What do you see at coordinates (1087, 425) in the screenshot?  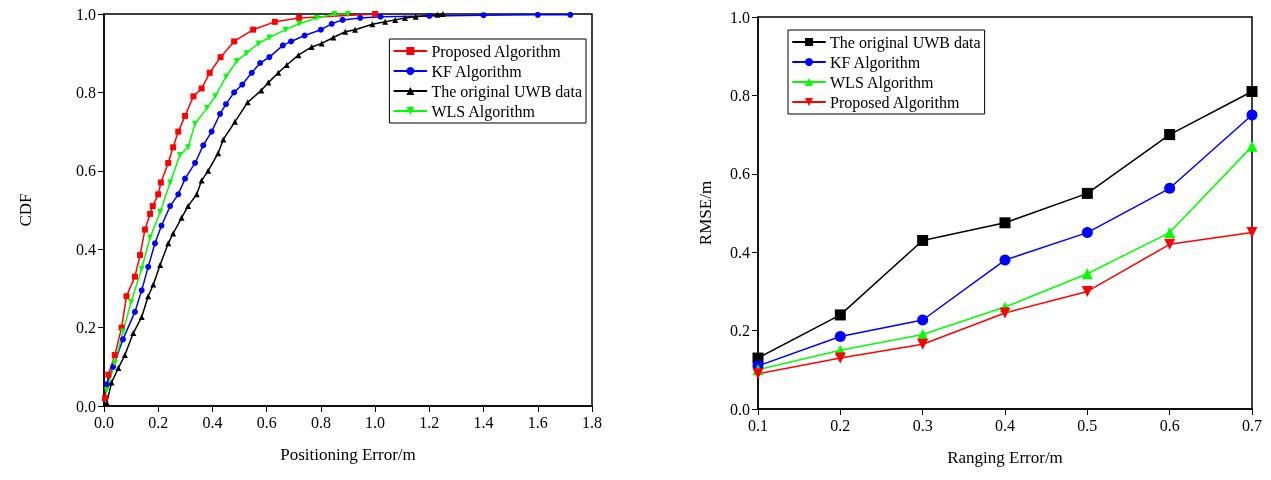 I see `x-tick-label: 0.5` at bounding box center [1087, 425].